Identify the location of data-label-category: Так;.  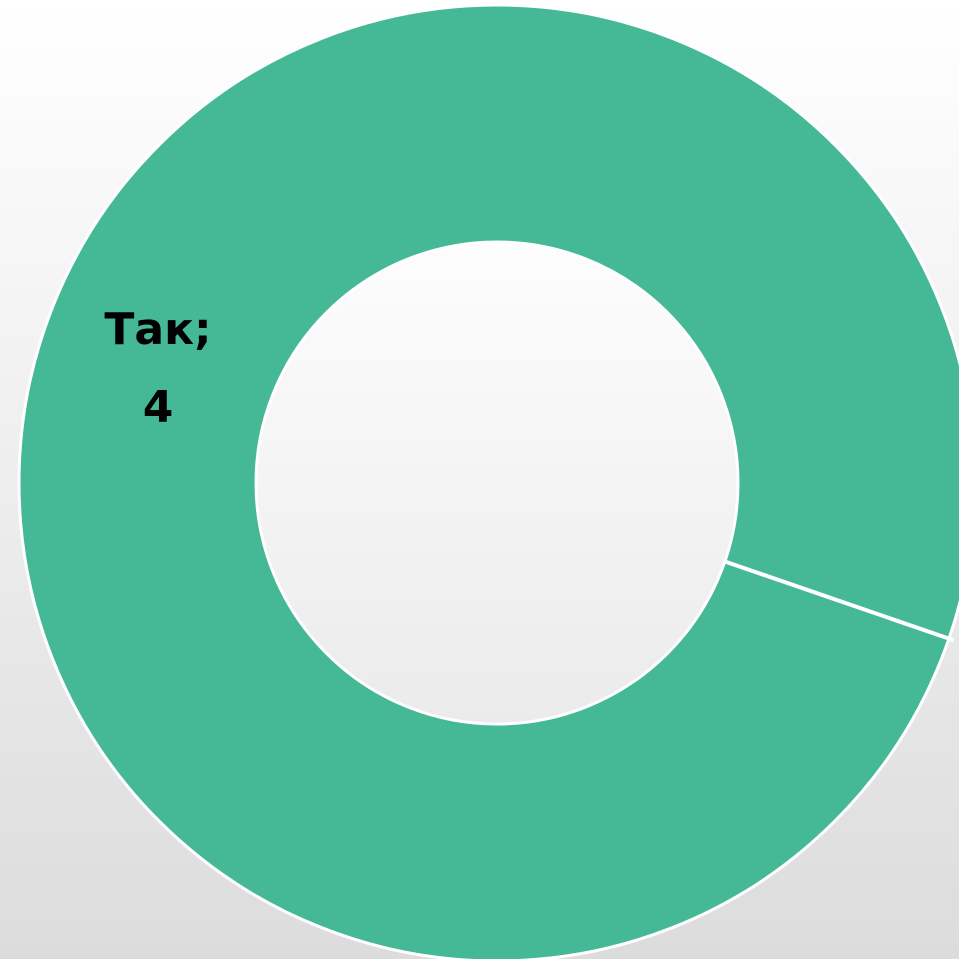
(157, 329).